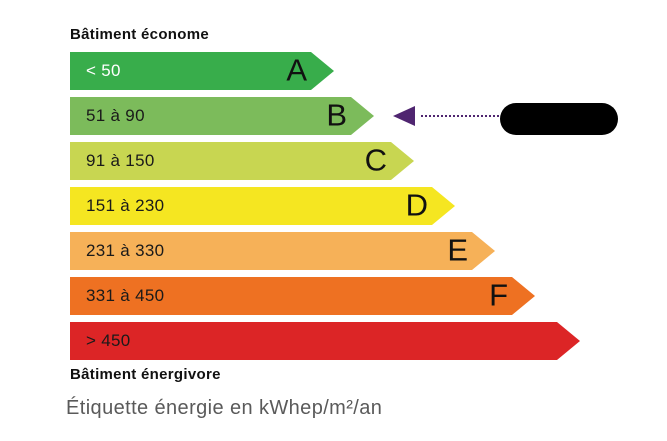  I want to click on energy-class-row-d: 151 à 230 D, so click(325, 206).